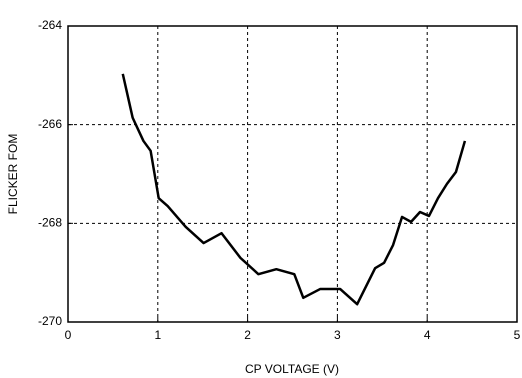 The height and width of the screenshot is (378, 522). What do you see at coordinates (517, 335) in the screenshot?
I see `x-tick-label: 5` at bounding box center [517, 335].